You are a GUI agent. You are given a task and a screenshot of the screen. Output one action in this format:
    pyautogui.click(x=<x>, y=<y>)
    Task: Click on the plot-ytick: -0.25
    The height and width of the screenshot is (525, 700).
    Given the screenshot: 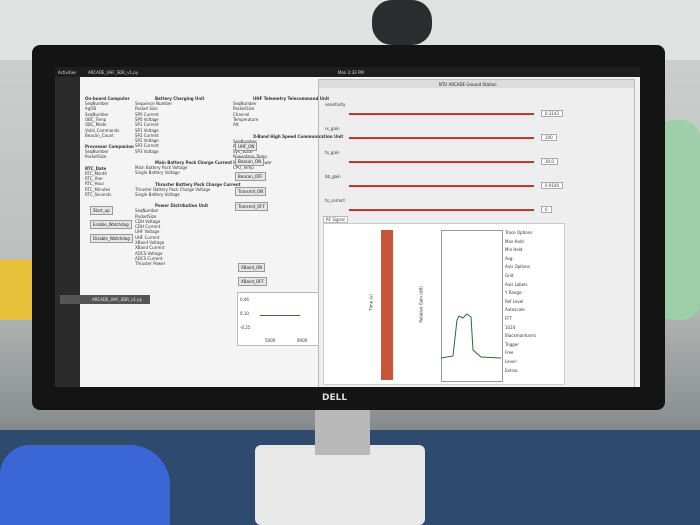 What is the action you would take?
    pyautogui.click(x=245, y=327)
    